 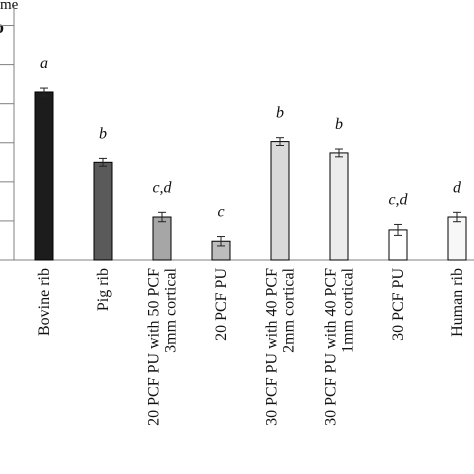 I want to click on x-tick-label-line: 1mm cortical, so click(x=348, y=309).